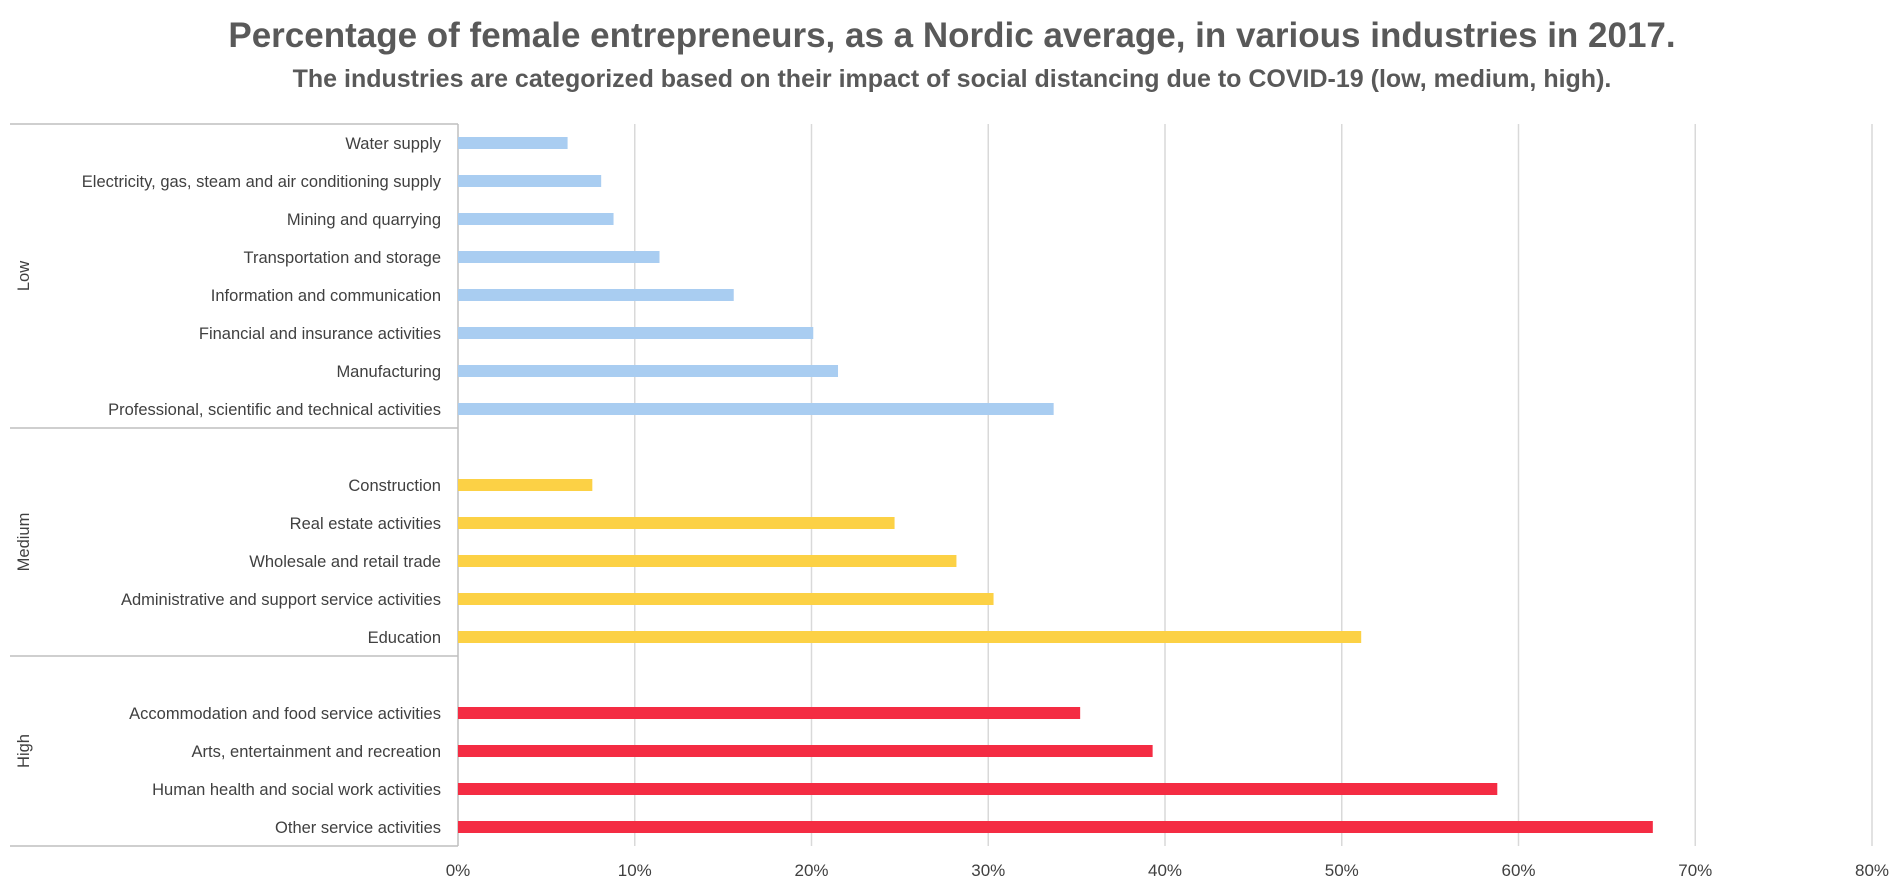 This screenshot has height=889, width=1904. What do you see at coordinates (24, 751) in the screenshot?
I see `group-label: High` at bounding box center [24, 751].